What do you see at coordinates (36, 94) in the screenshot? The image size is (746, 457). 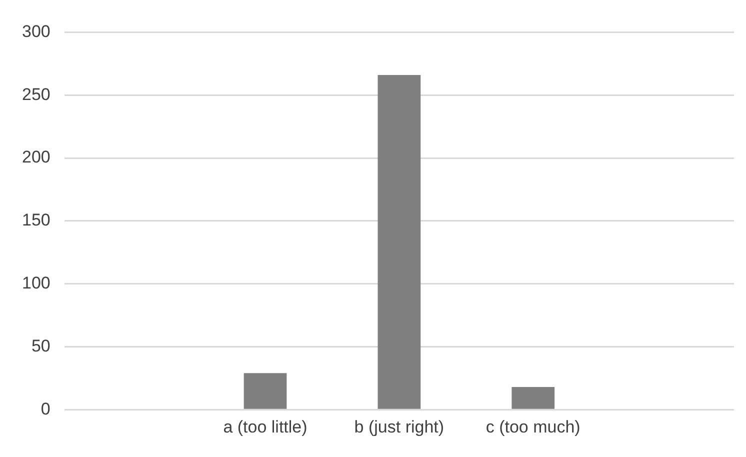 I see `y-tick-label: 250` at bounding box center [36, 94].